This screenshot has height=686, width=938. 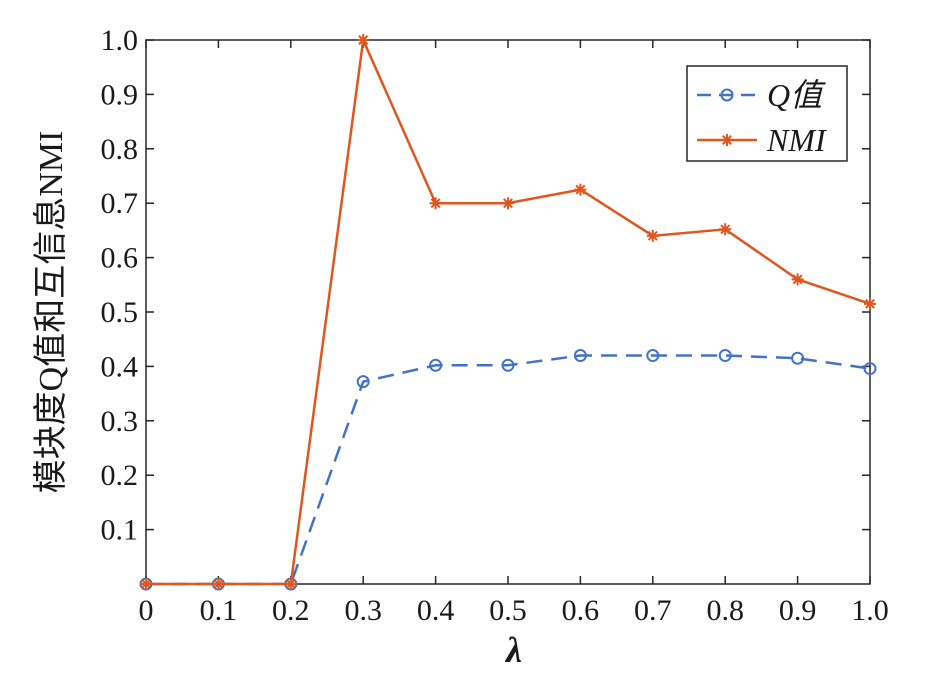 I want to click on y-axis-title: 模块度Q值和互信息NMI, so click(x=51, y=312).